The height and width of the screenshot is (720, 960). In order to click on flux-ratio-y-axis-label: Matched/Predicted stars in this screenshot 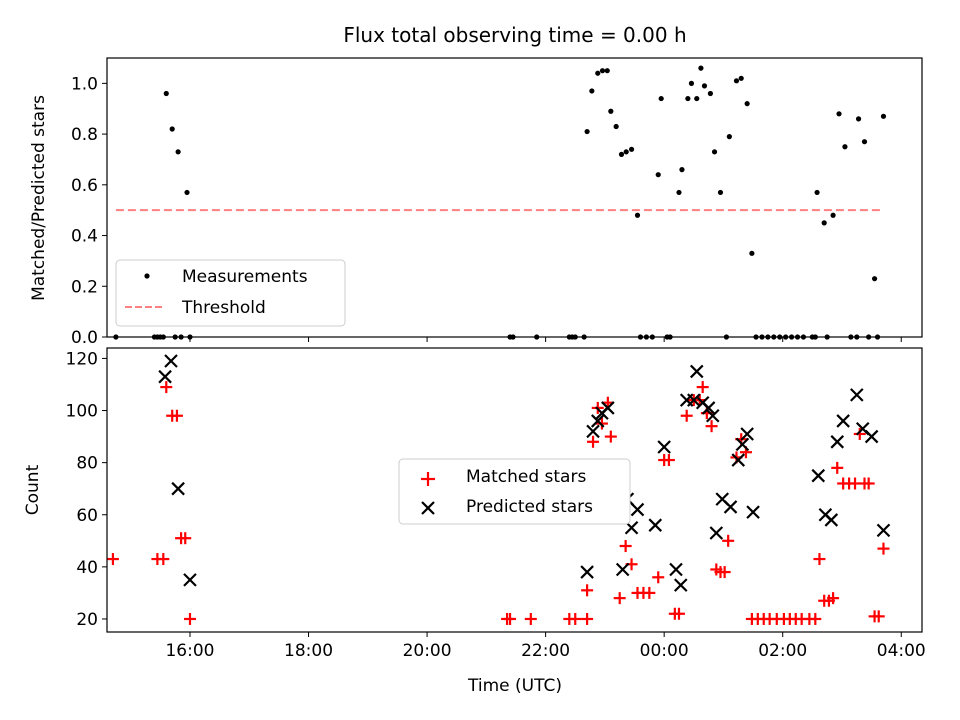, I will do `click(39, 198)`.